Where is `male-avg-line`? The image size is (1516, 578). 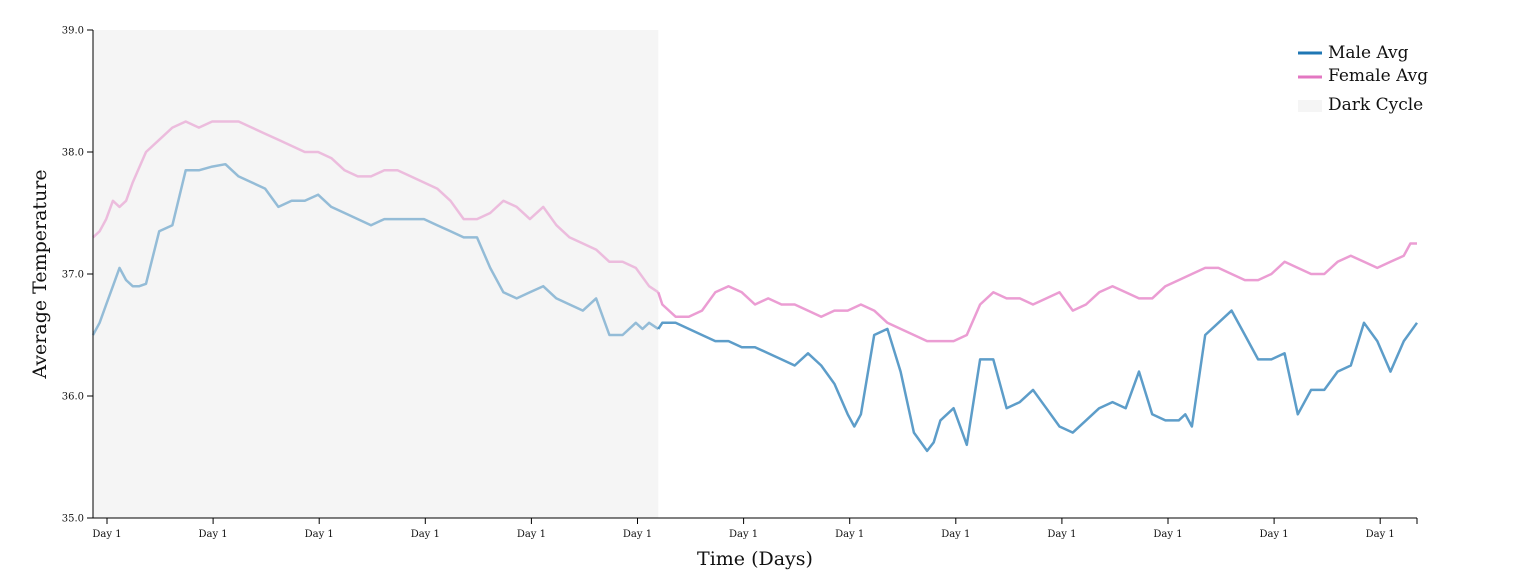
male-avg-line is located at coordinates (1038, 381).